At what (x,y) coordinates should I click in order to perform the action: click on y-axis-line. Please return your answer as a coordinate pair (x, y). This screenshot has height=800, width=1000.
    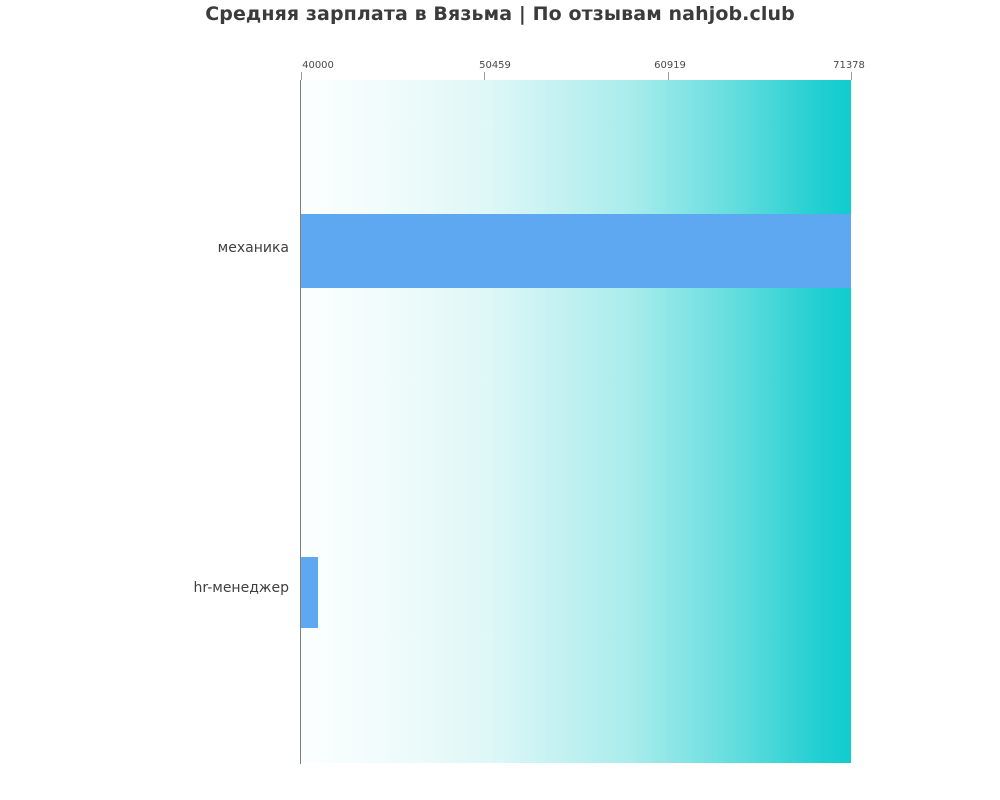
    Looking at the image, I should click on (300, 422).